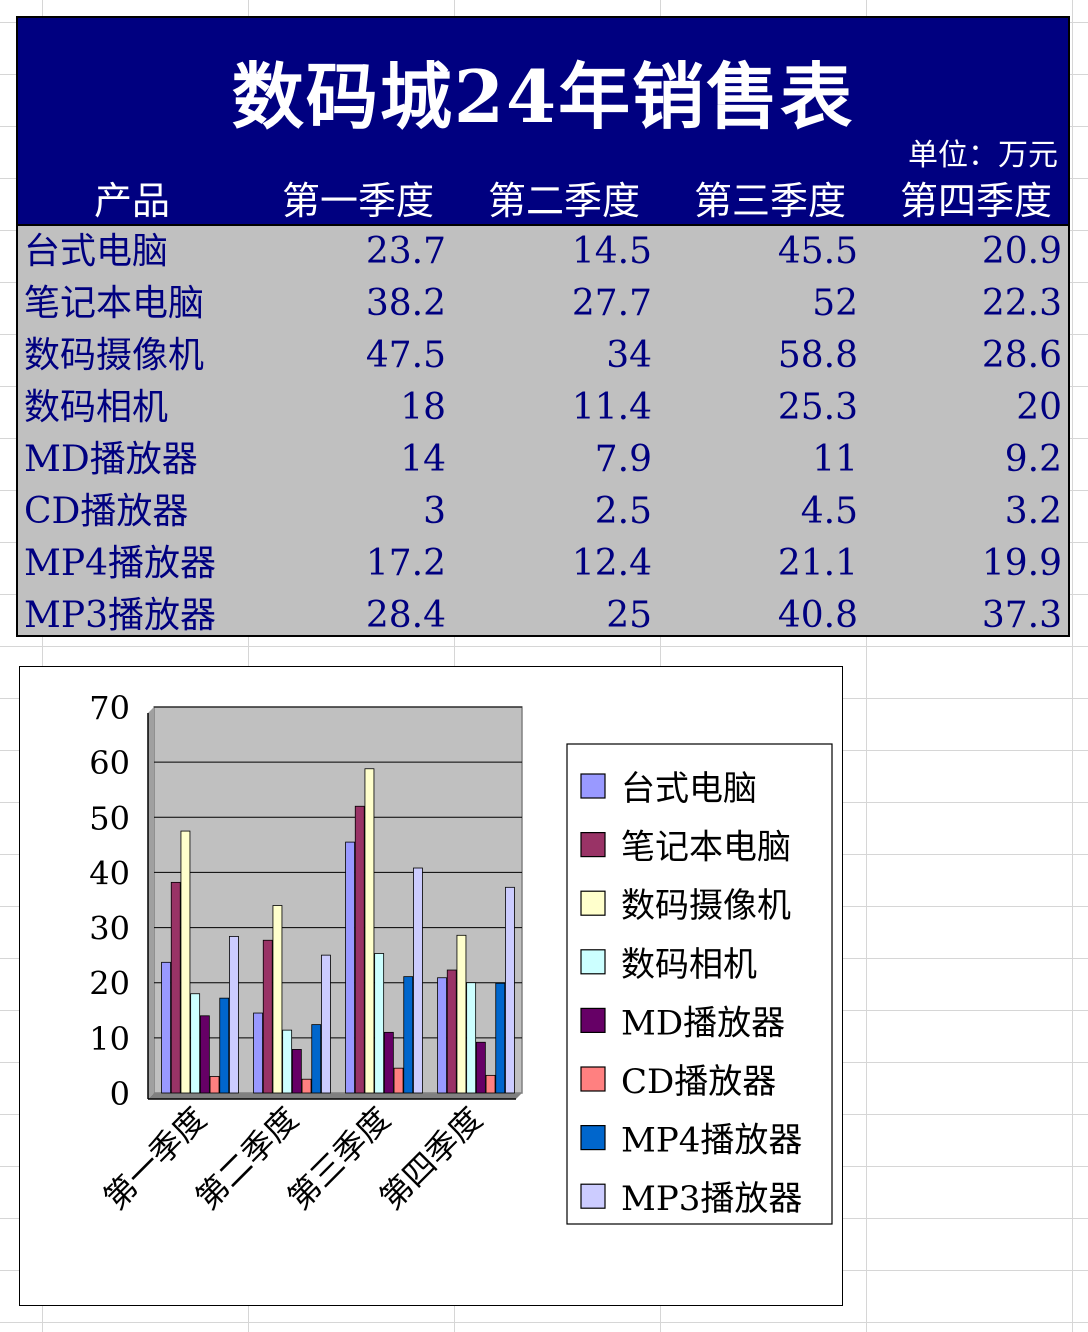 Image resolution: width=1088 pixels, height=1332 pixels. What do you see at coordinates (109, 1039) in the screenshot?
I see `y-tick-label: 10` at bounding box center [109, 1039].